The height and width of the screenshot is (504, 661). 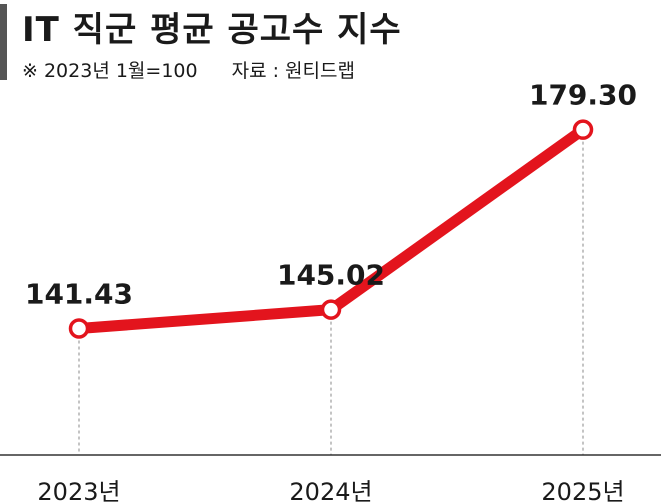 I want to click on data-label-2: 179.30, so click(x=583, y=95).